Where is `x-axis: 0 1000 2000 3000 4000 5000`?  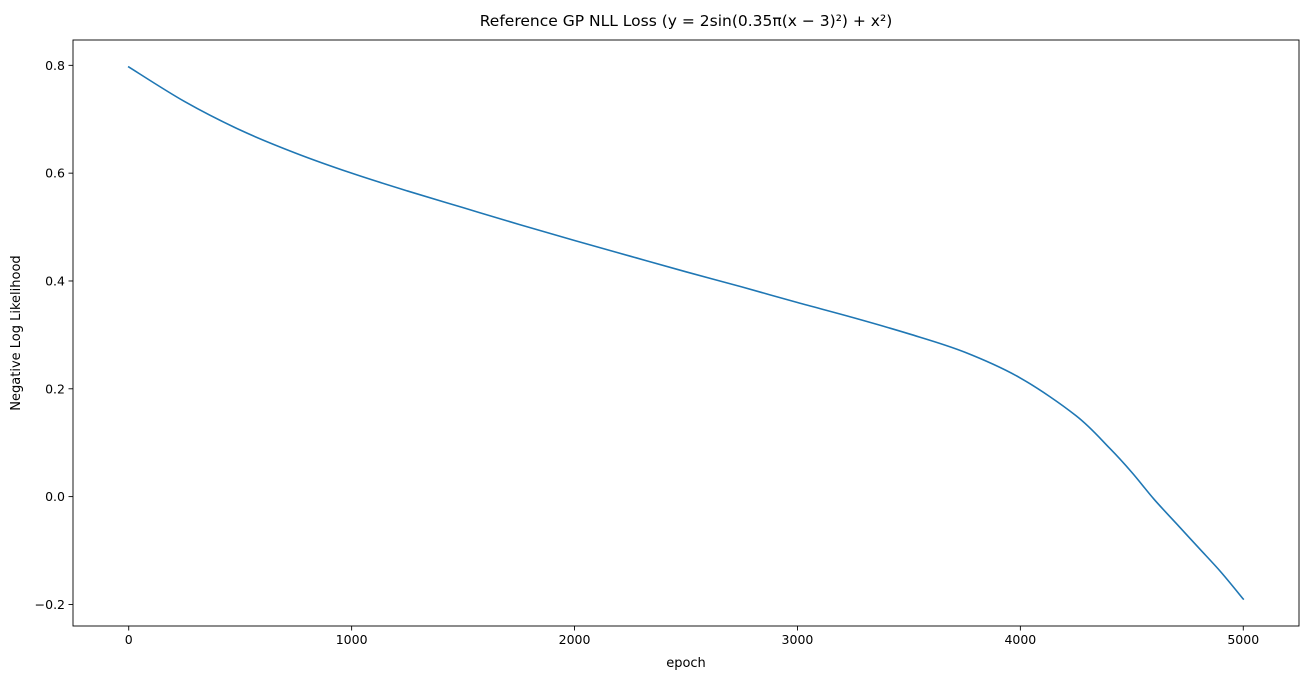
x-axis: 0 1000 2000 3000 4000 5000 is located at coordinates (692, 636).